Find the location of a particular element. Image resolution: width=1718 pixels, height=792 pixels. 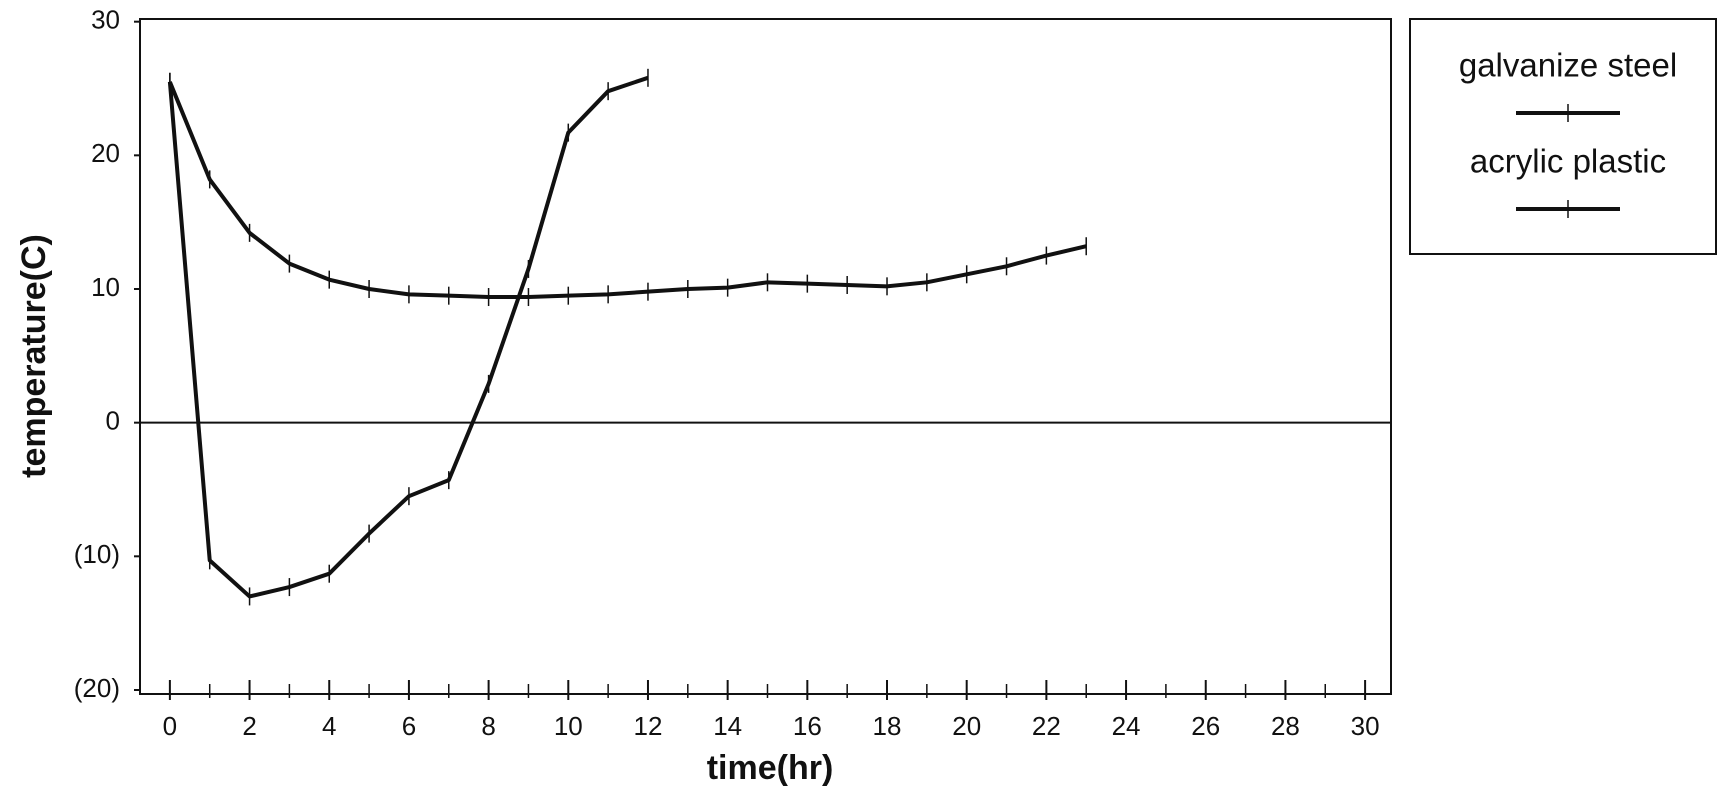

legend-box is located at coordinates (1563, 136).